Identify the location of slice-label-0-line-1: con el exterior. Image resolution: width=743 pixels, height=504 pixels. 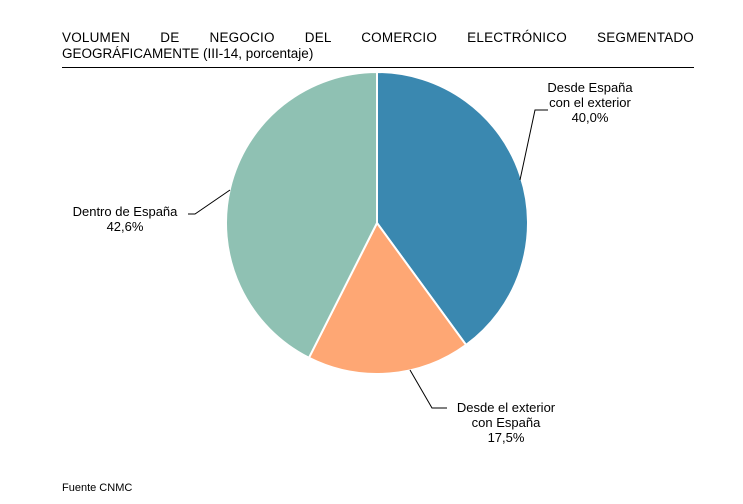
(590, 102).